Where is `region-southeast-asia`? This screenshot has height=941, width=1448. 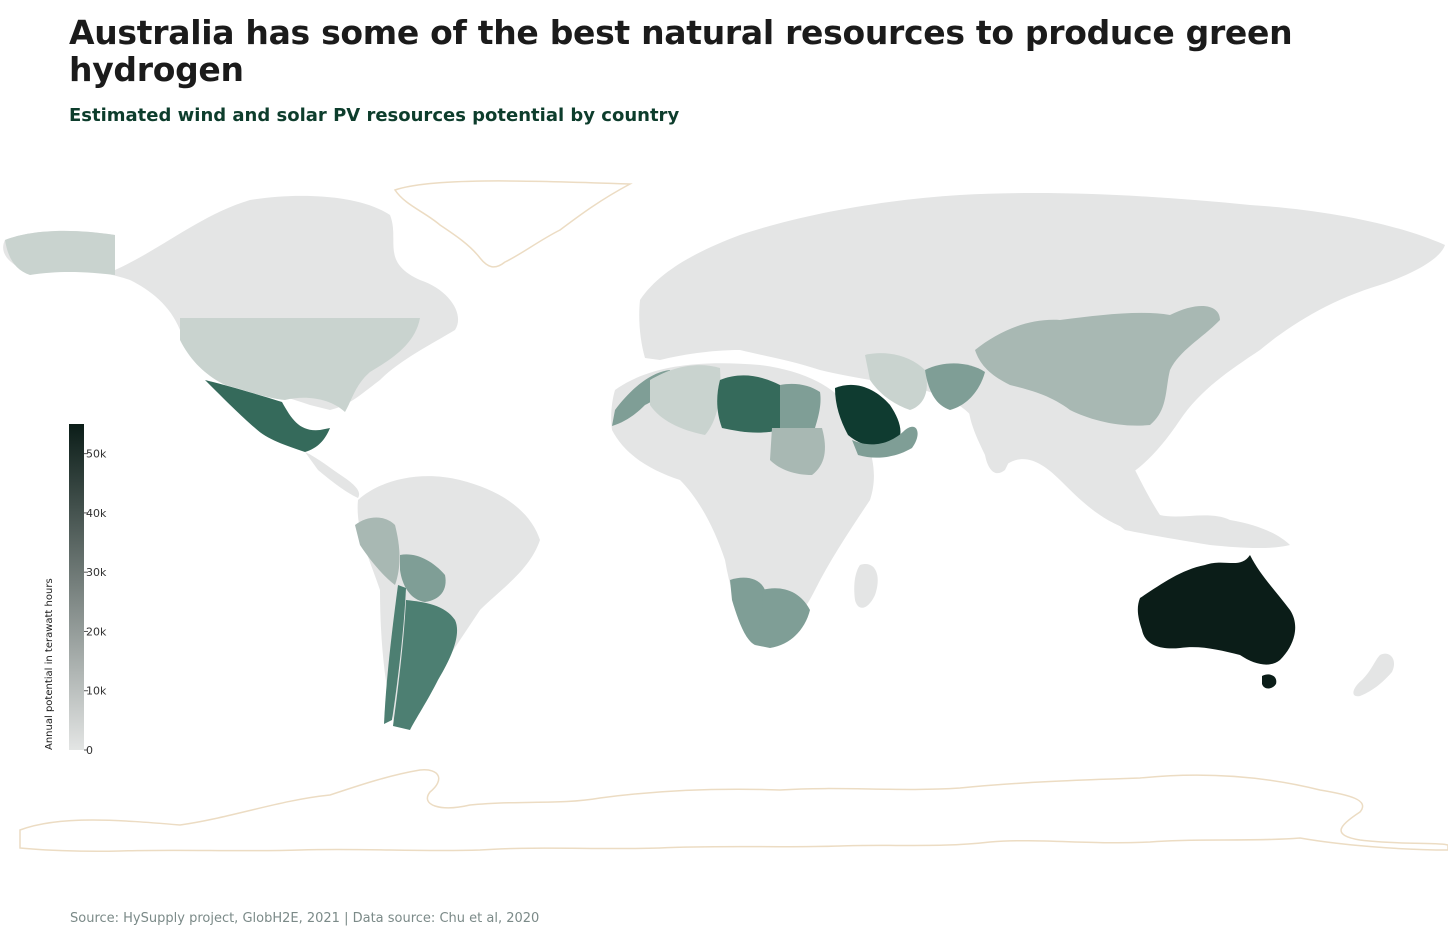 region-southeast-asia is located at coordinates (1185, 489).